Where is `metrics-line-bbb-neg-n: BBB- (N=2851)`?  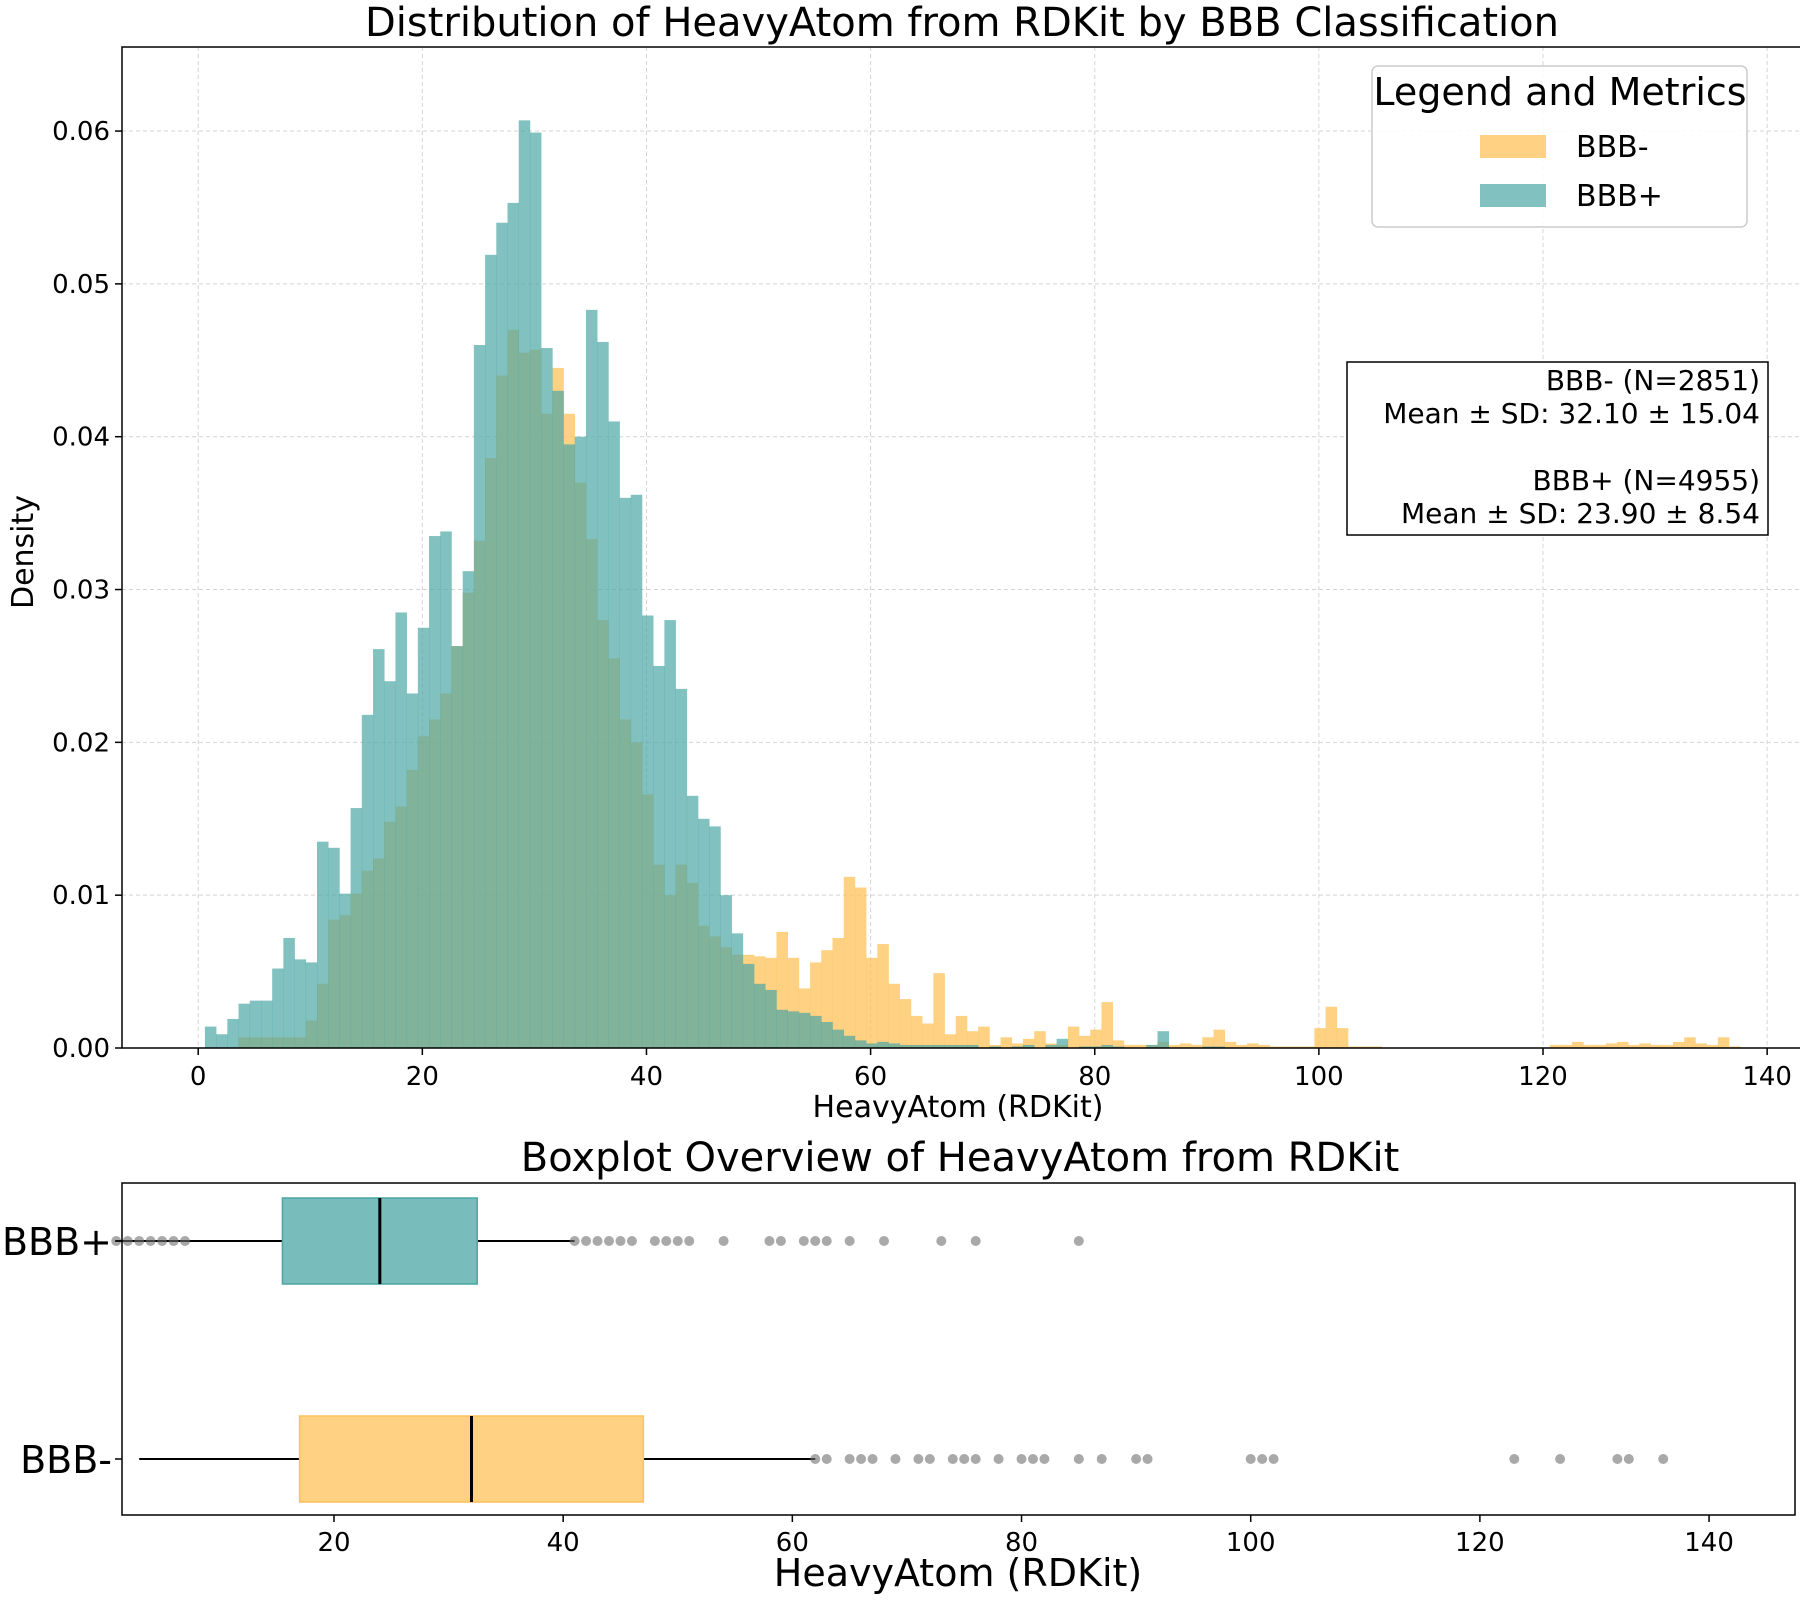 metrics-line-bbb-neg-n: BBB- (N=2851) is located at coordinates (1653, 380).